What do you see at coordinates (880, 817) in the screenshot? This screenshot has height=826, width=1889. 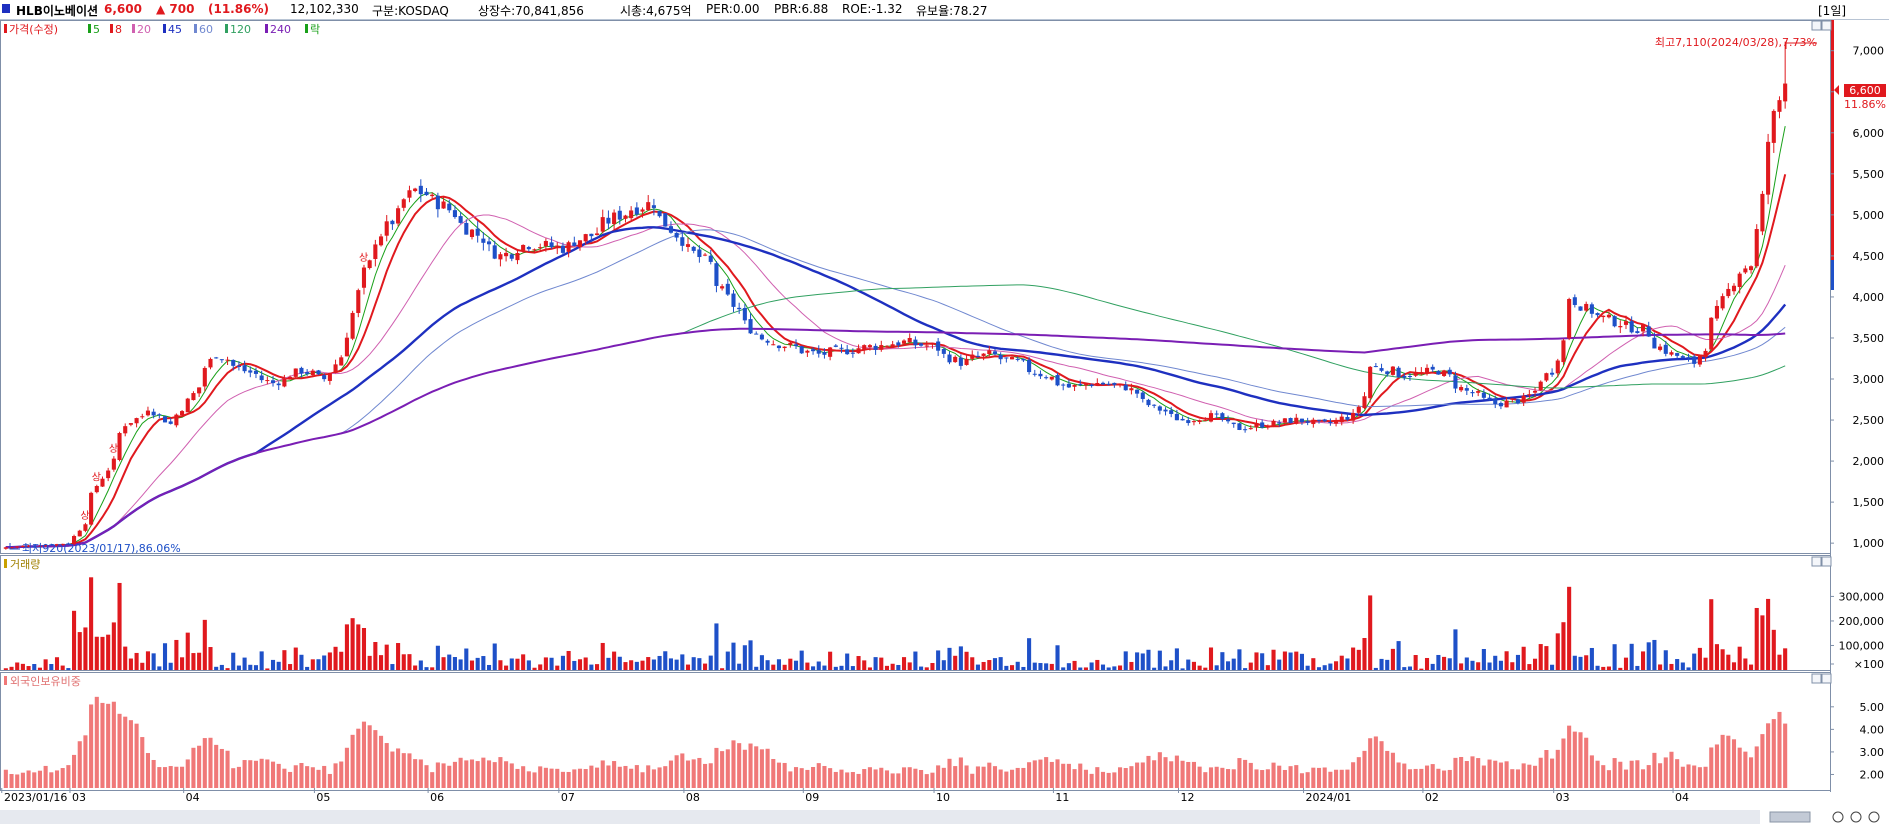 I see `scrollbar-track` at bounding box center [880, 817].